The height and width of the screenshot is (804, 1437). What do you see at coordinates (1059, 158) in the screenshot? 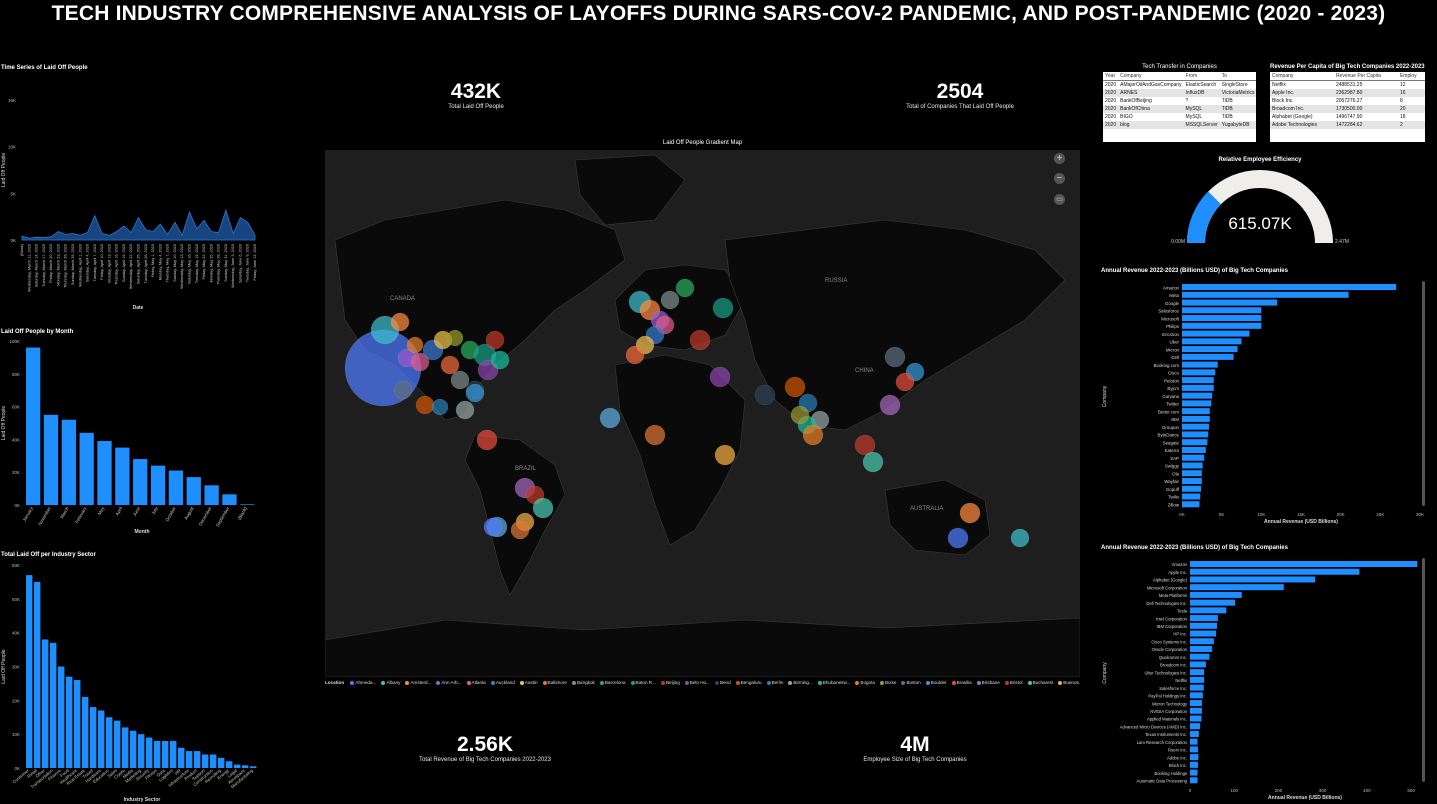
I see `zoom-in-button: +` at bounding box center [1059, 158].